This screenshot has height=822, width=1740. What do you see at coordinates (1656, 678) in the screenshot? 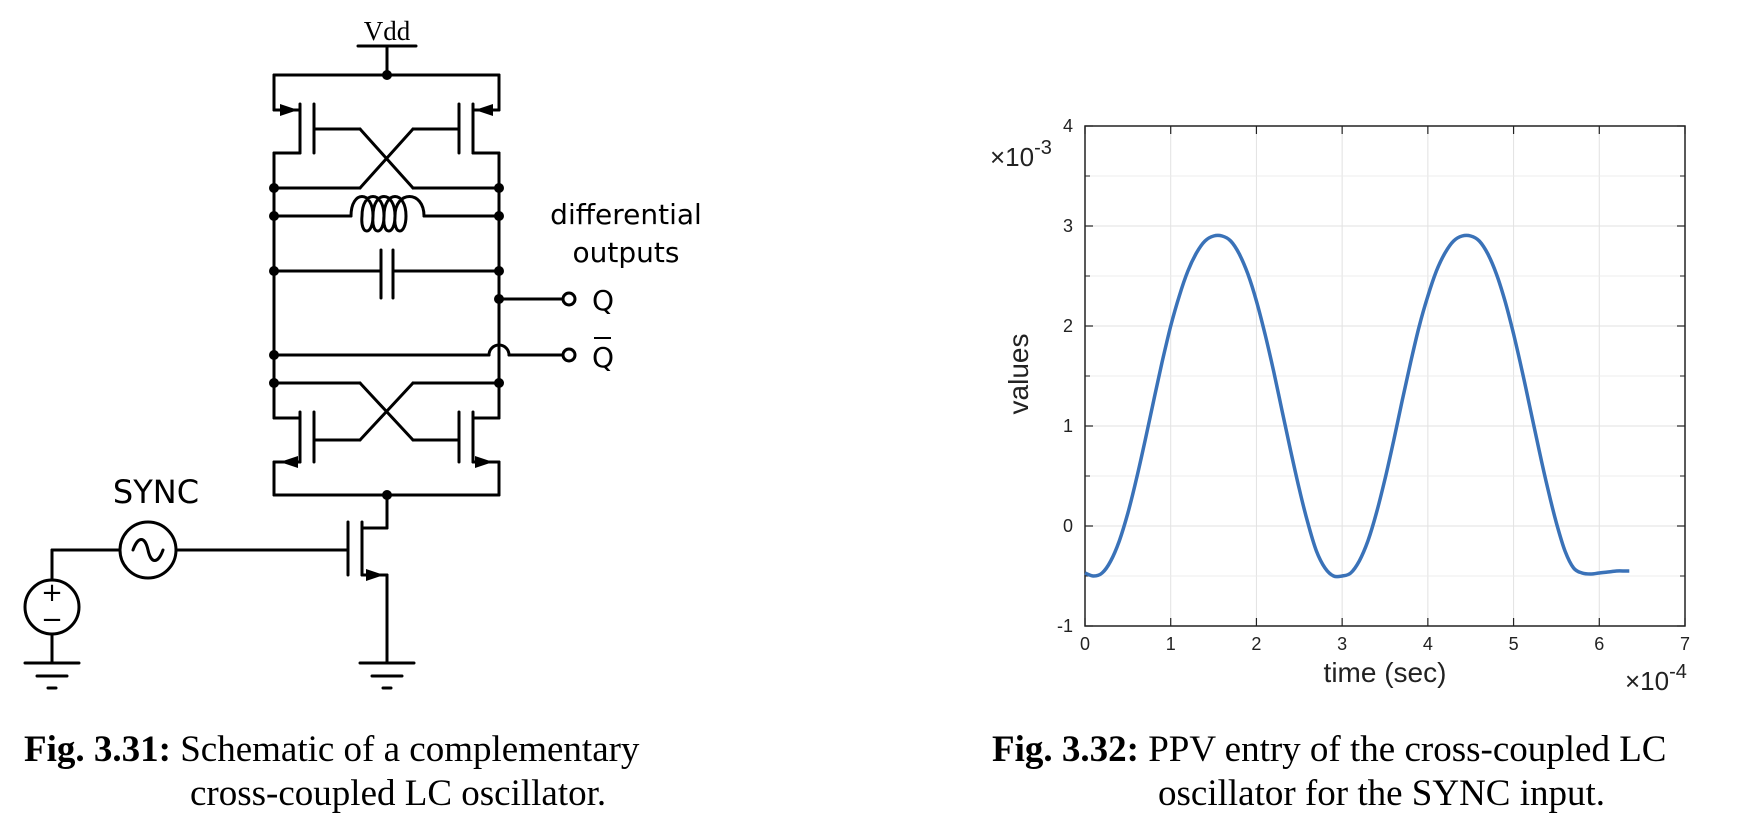
I see `x-multiplier: ×10⁻⁴` at bounding box center [1656, 678].